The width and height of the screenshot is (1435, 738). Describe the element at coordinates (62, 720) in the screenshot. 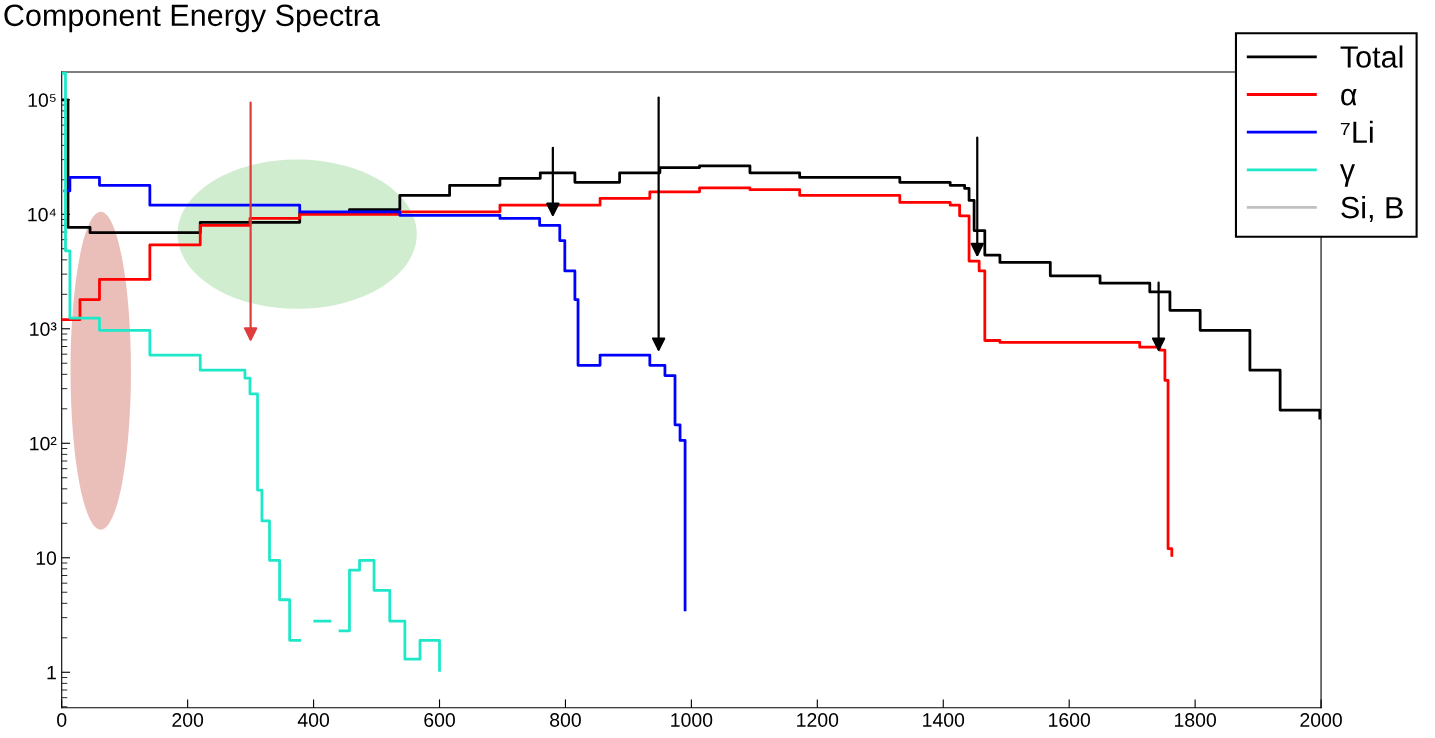

I see `x-tick-label: 0` at that location.